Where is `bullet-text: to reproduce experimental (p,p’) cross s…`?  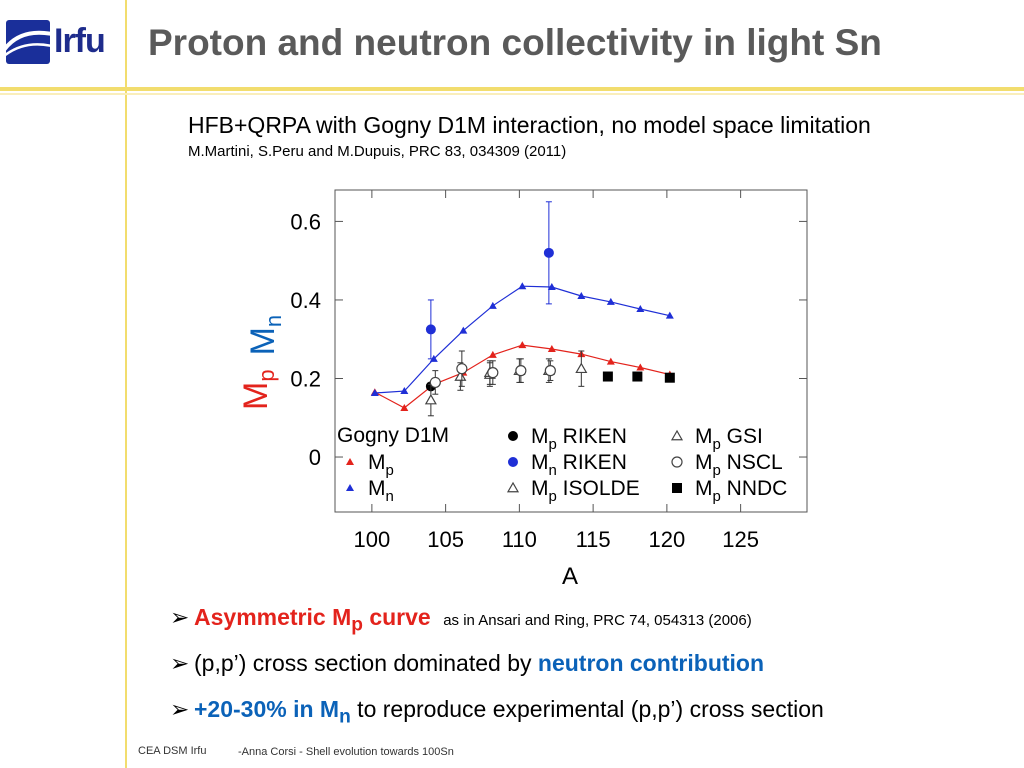 bullet-text: to reproduce experimental (p,p’) cross s… is located at coordinates (587, 709).